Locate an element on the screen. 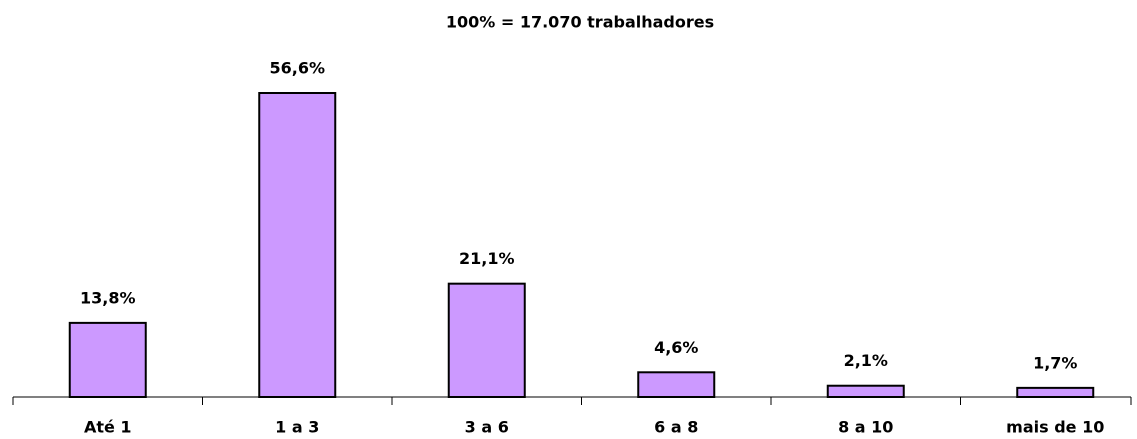 The image size is (1137, 439). x-tick-label: 3 a 6 is located at coordinates (487, 427).